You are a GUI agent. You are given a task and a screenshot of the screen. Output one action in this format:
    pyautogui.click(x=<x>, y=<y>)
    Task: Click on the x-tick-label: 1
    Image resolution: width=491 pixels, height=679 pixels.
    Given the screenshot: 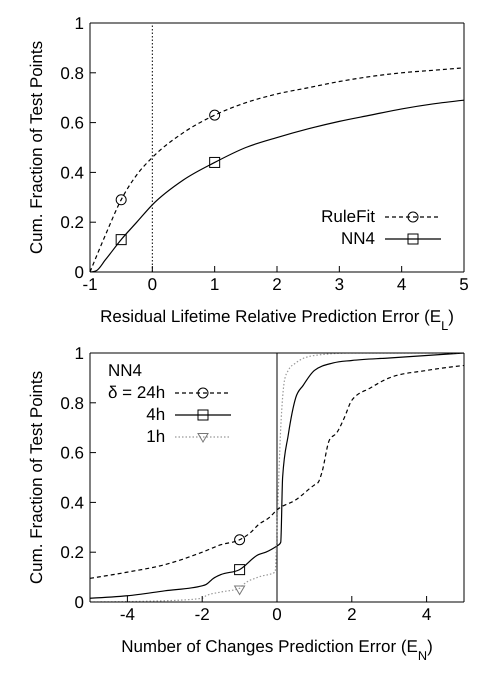 What is the action you would take?
    pyautogui.click(x=215, y=284)
    